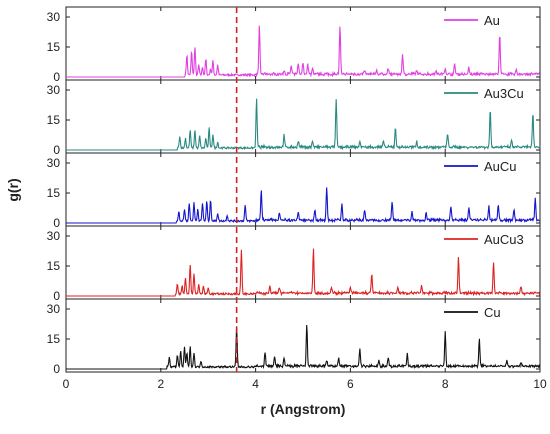 The width and height of the screenshot is (550, 434). Describe the element at coordinates (504, 239) in the screenshot. I see `legend-label: AuCu3` at that location.